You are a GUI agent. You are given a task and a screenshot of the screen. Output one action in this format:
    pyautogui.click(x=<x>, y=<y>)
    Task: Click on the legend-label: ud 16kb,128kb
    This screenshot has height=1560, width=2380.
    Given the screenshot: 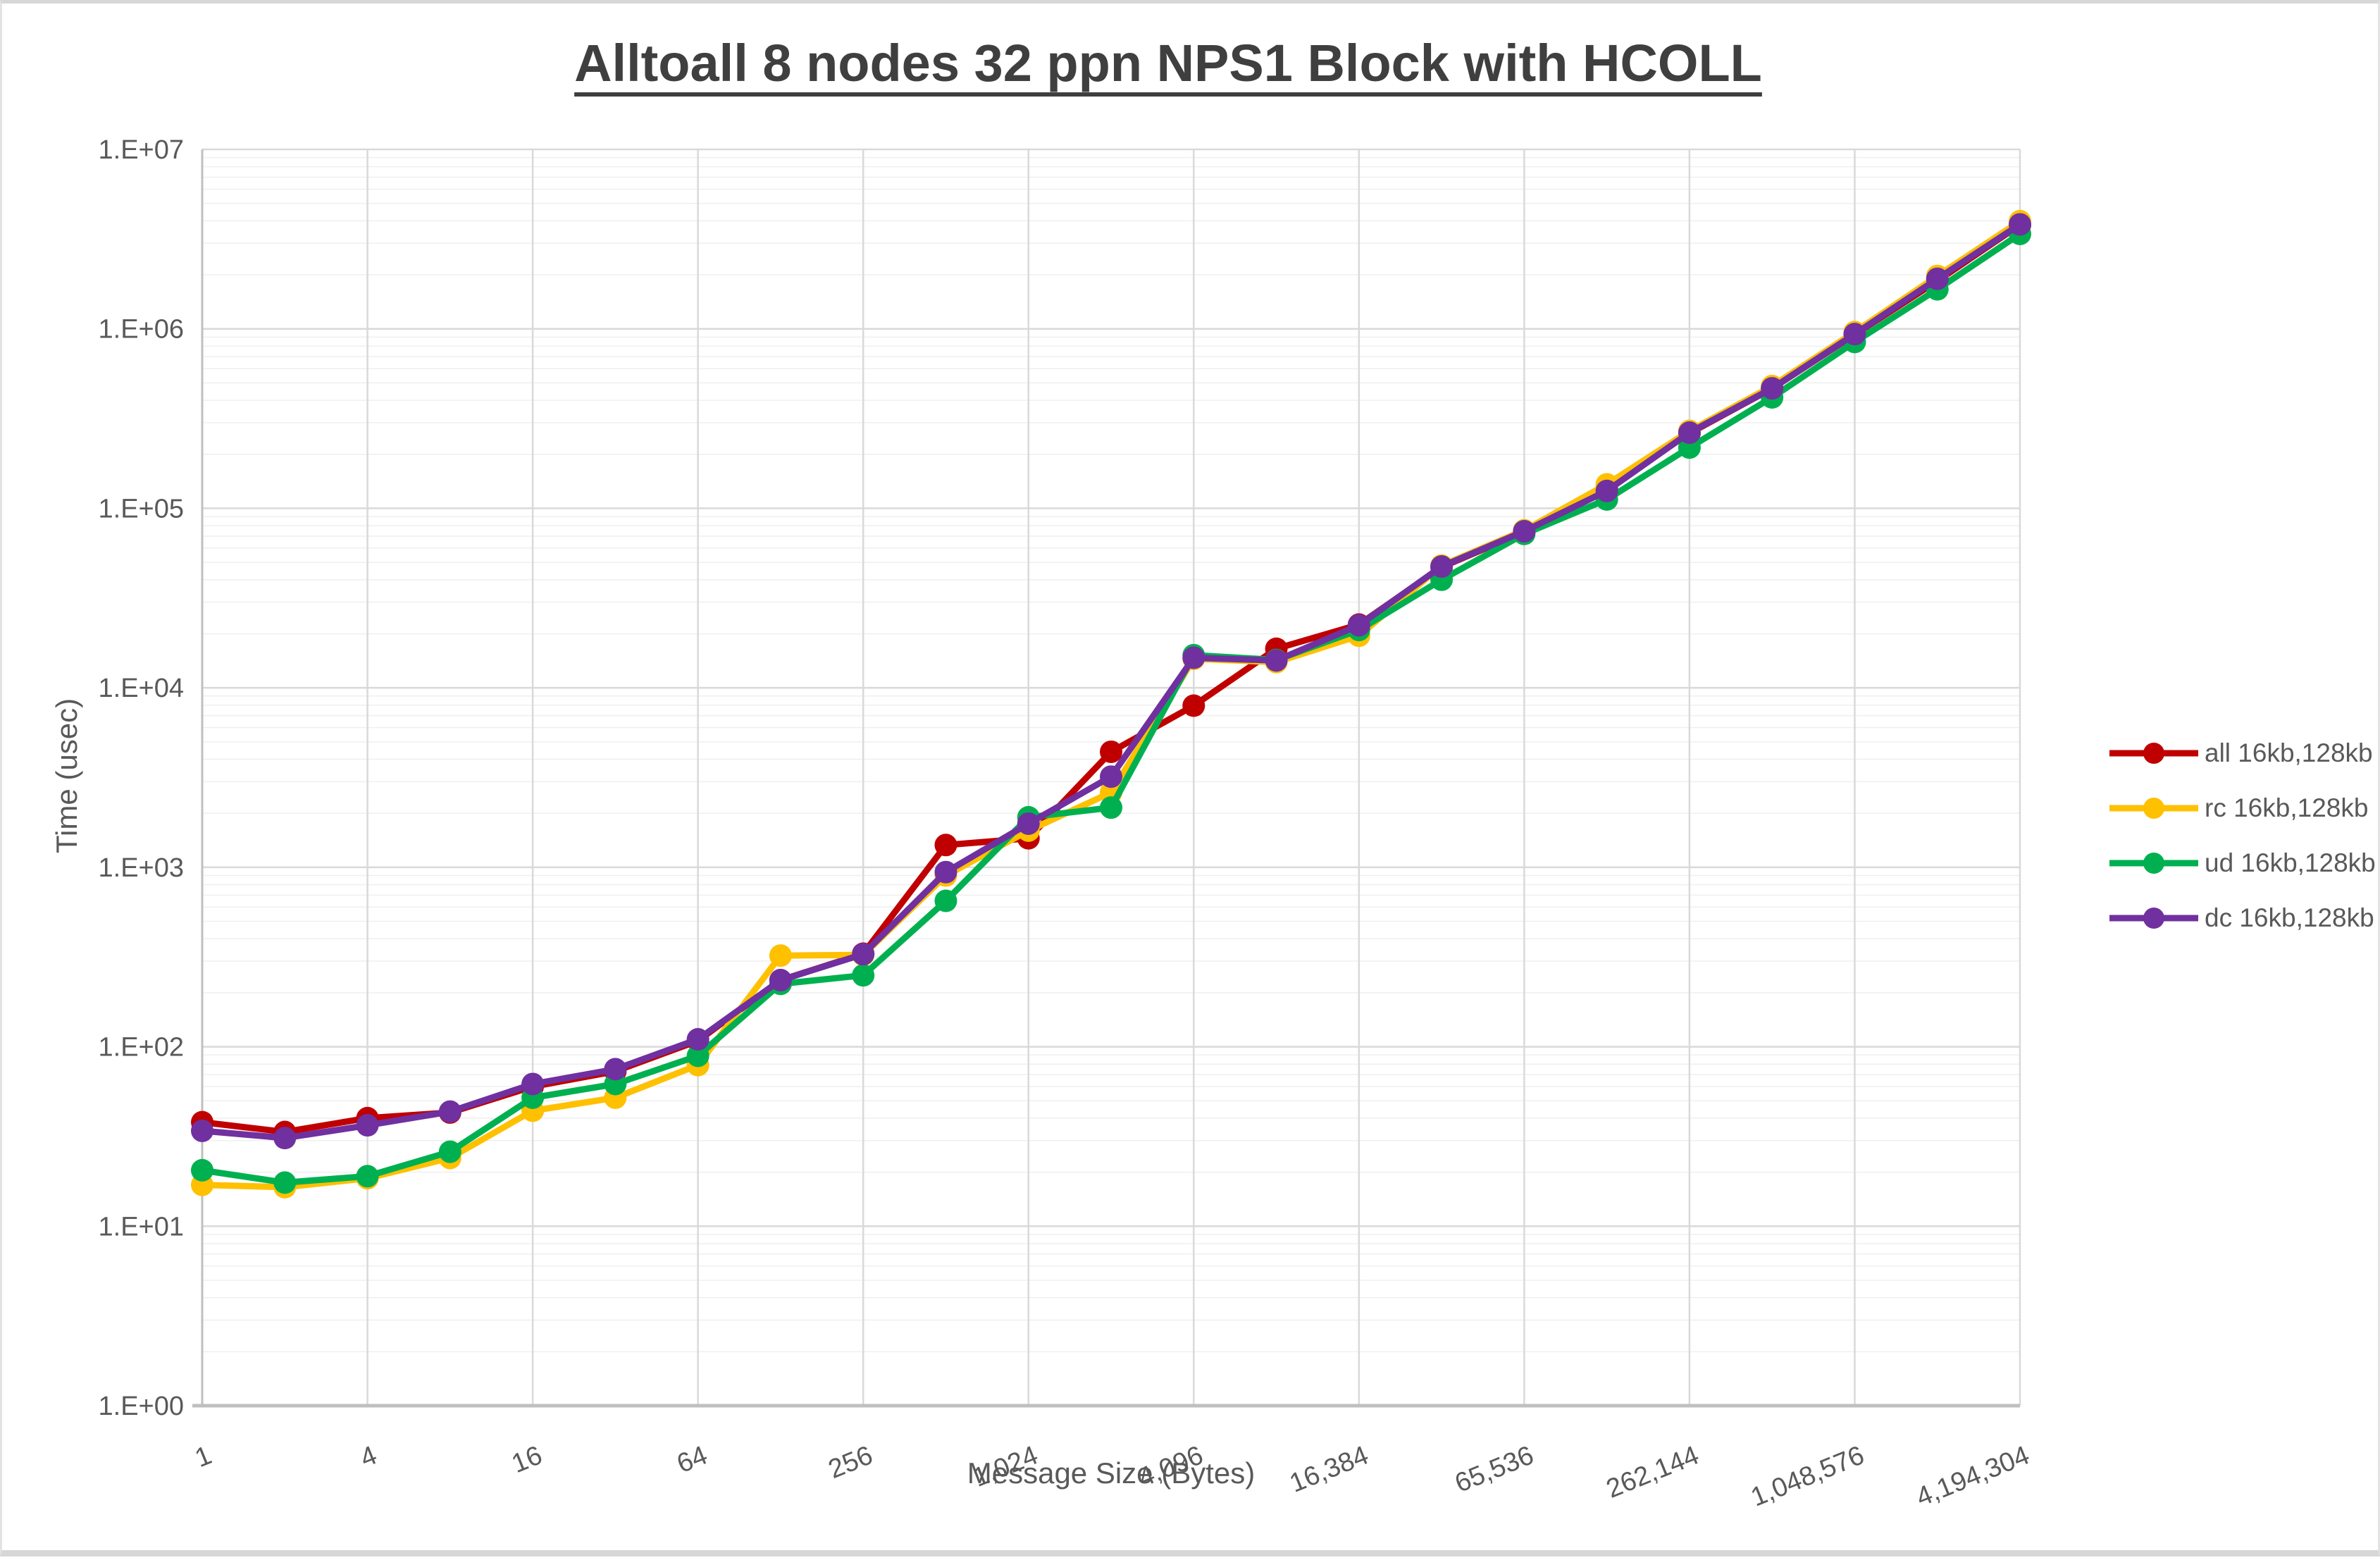 What is the action you would take?
    pyautogui.click(x=2290, y=862)
    